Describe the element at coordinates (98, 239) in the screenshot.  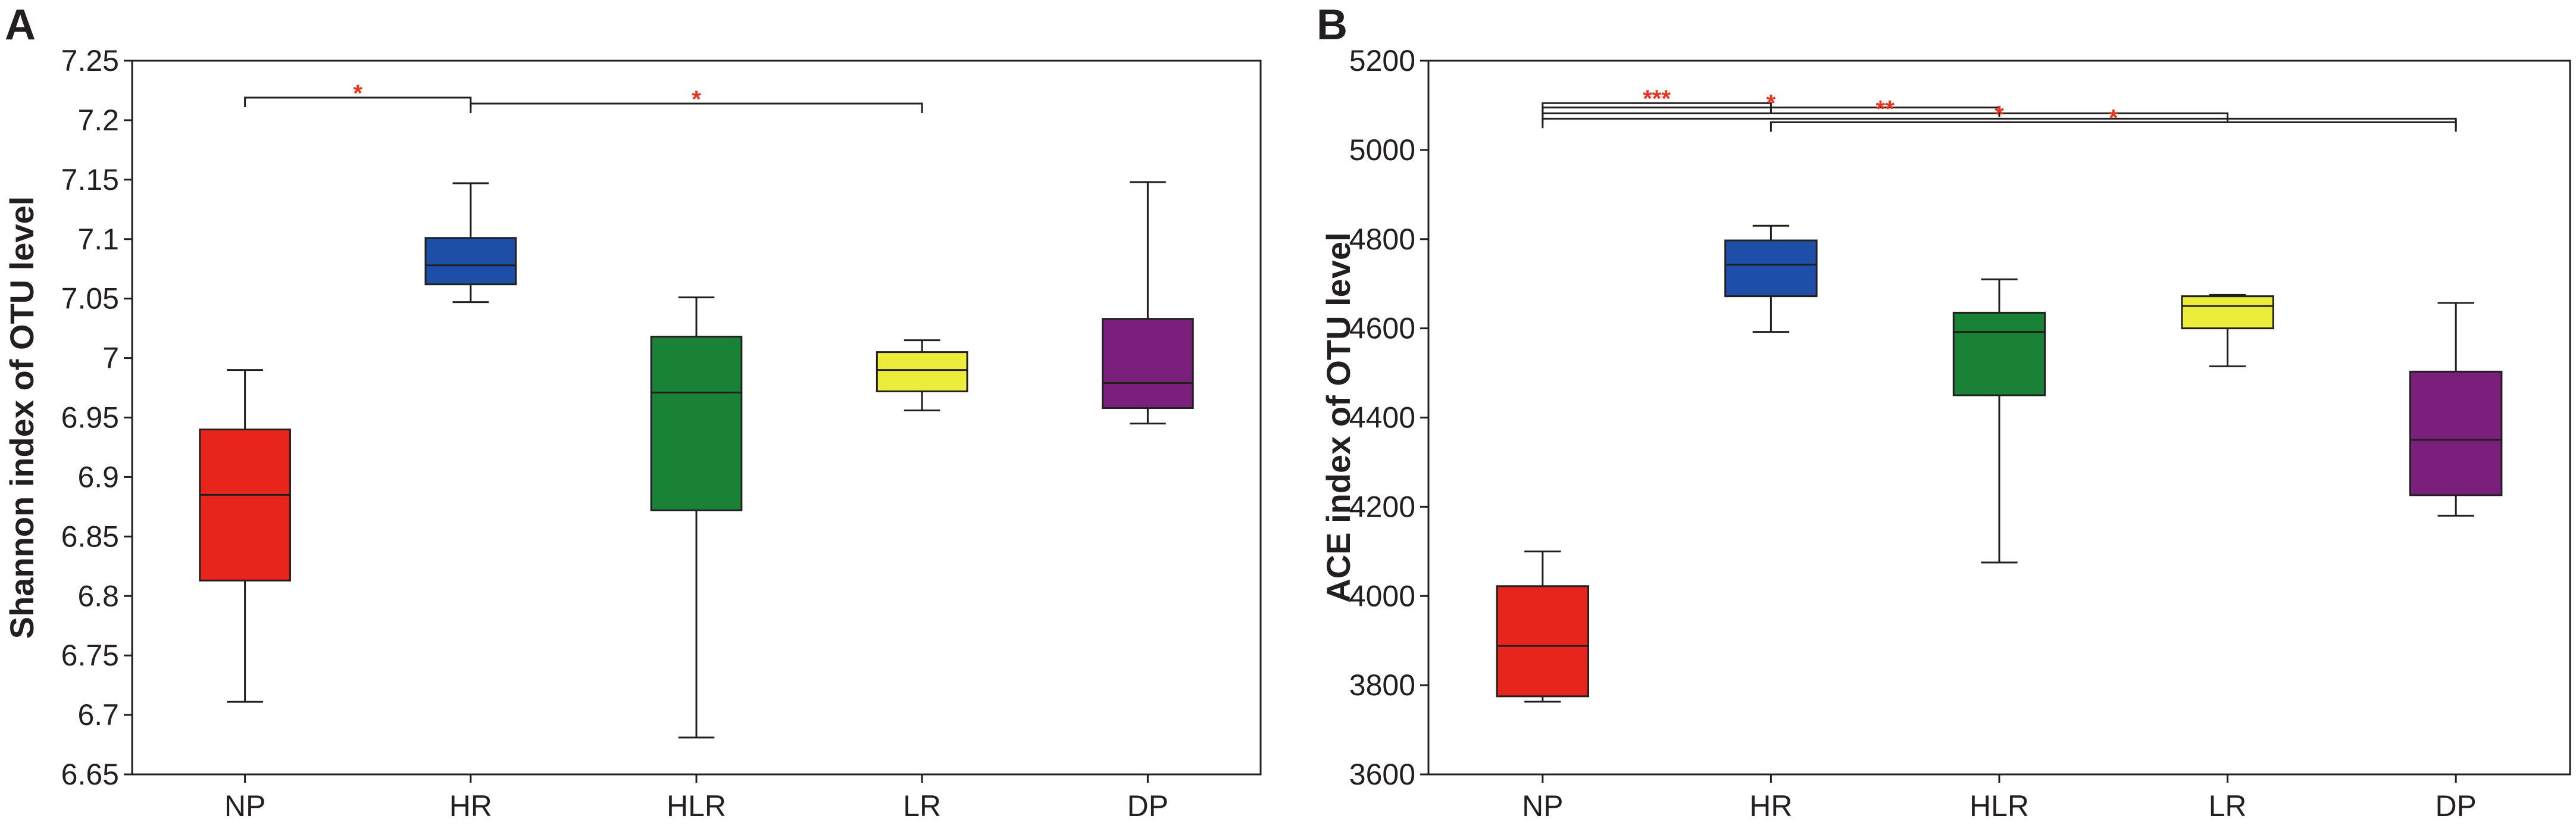
I see `panel-a-y-tick-label: 7.1` at that location.